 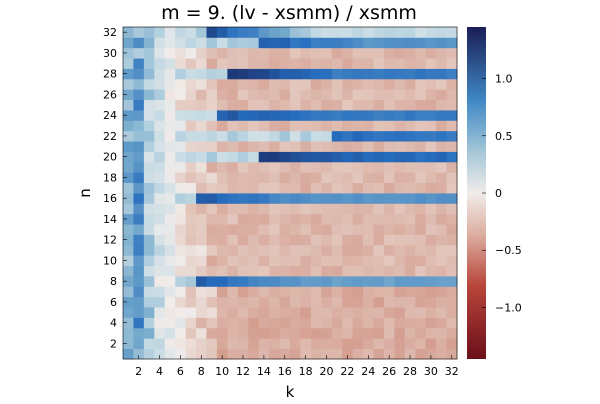 What do you see at coordinates (110, 157) in the screenshot?
I see `y-tick-label: 20` at bounding box center [110, 157].